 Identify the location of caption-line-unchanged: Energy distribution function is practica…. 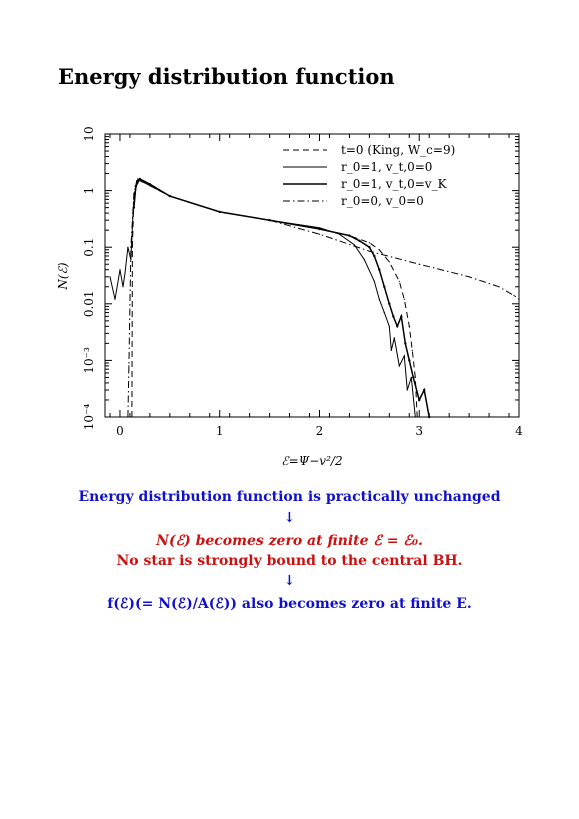
(289, 497).